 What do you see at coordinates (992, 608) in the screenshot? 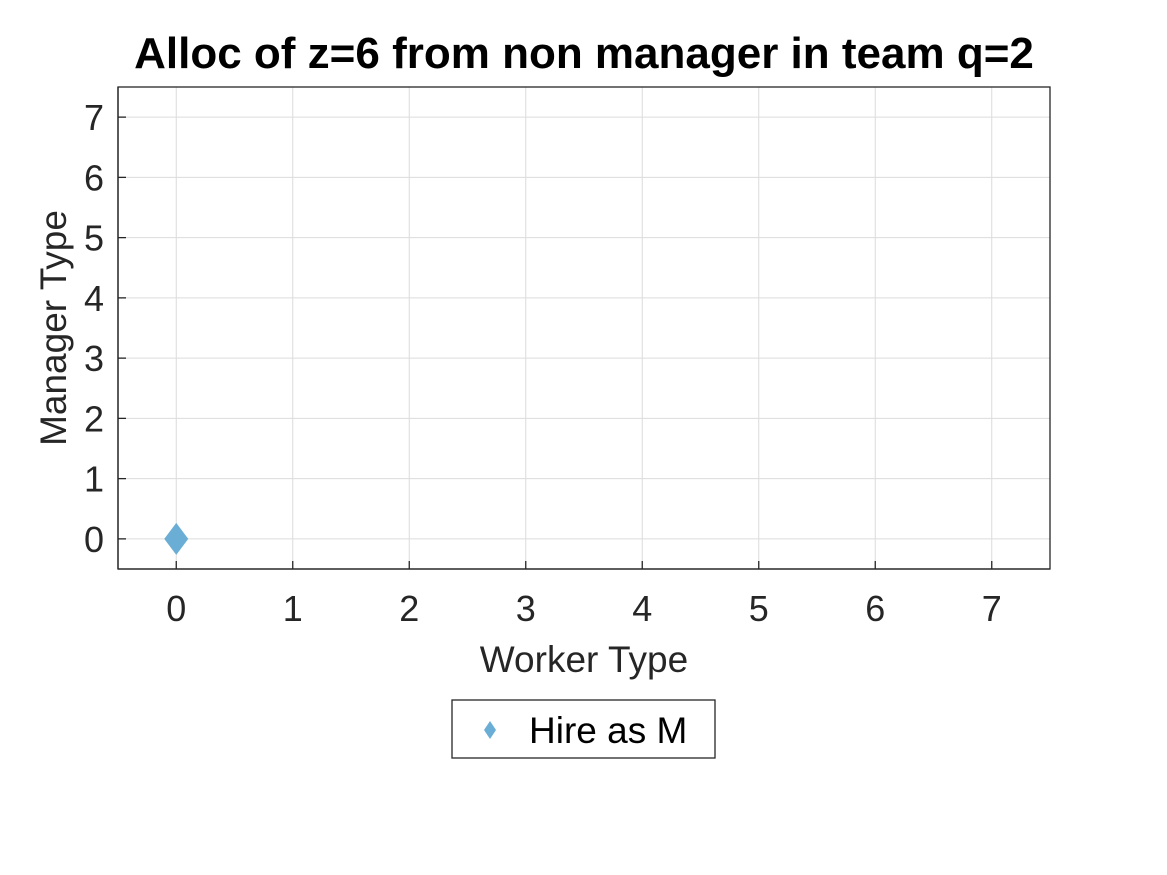
I see `x-tick-label: 7` at bounding box center [992, 608].